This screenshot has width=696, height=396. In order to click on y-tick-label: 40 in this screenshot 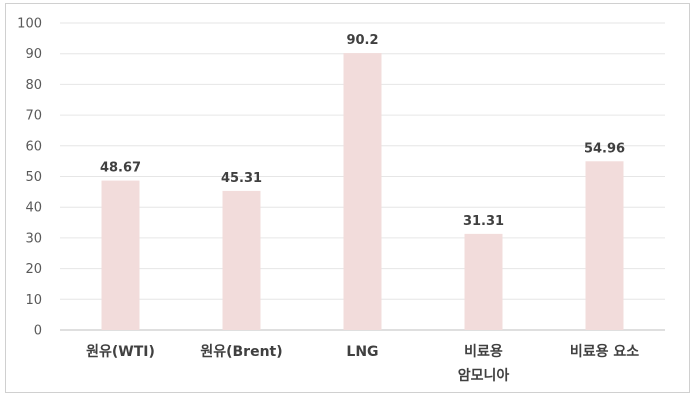, I will do `click(33, 208)`.